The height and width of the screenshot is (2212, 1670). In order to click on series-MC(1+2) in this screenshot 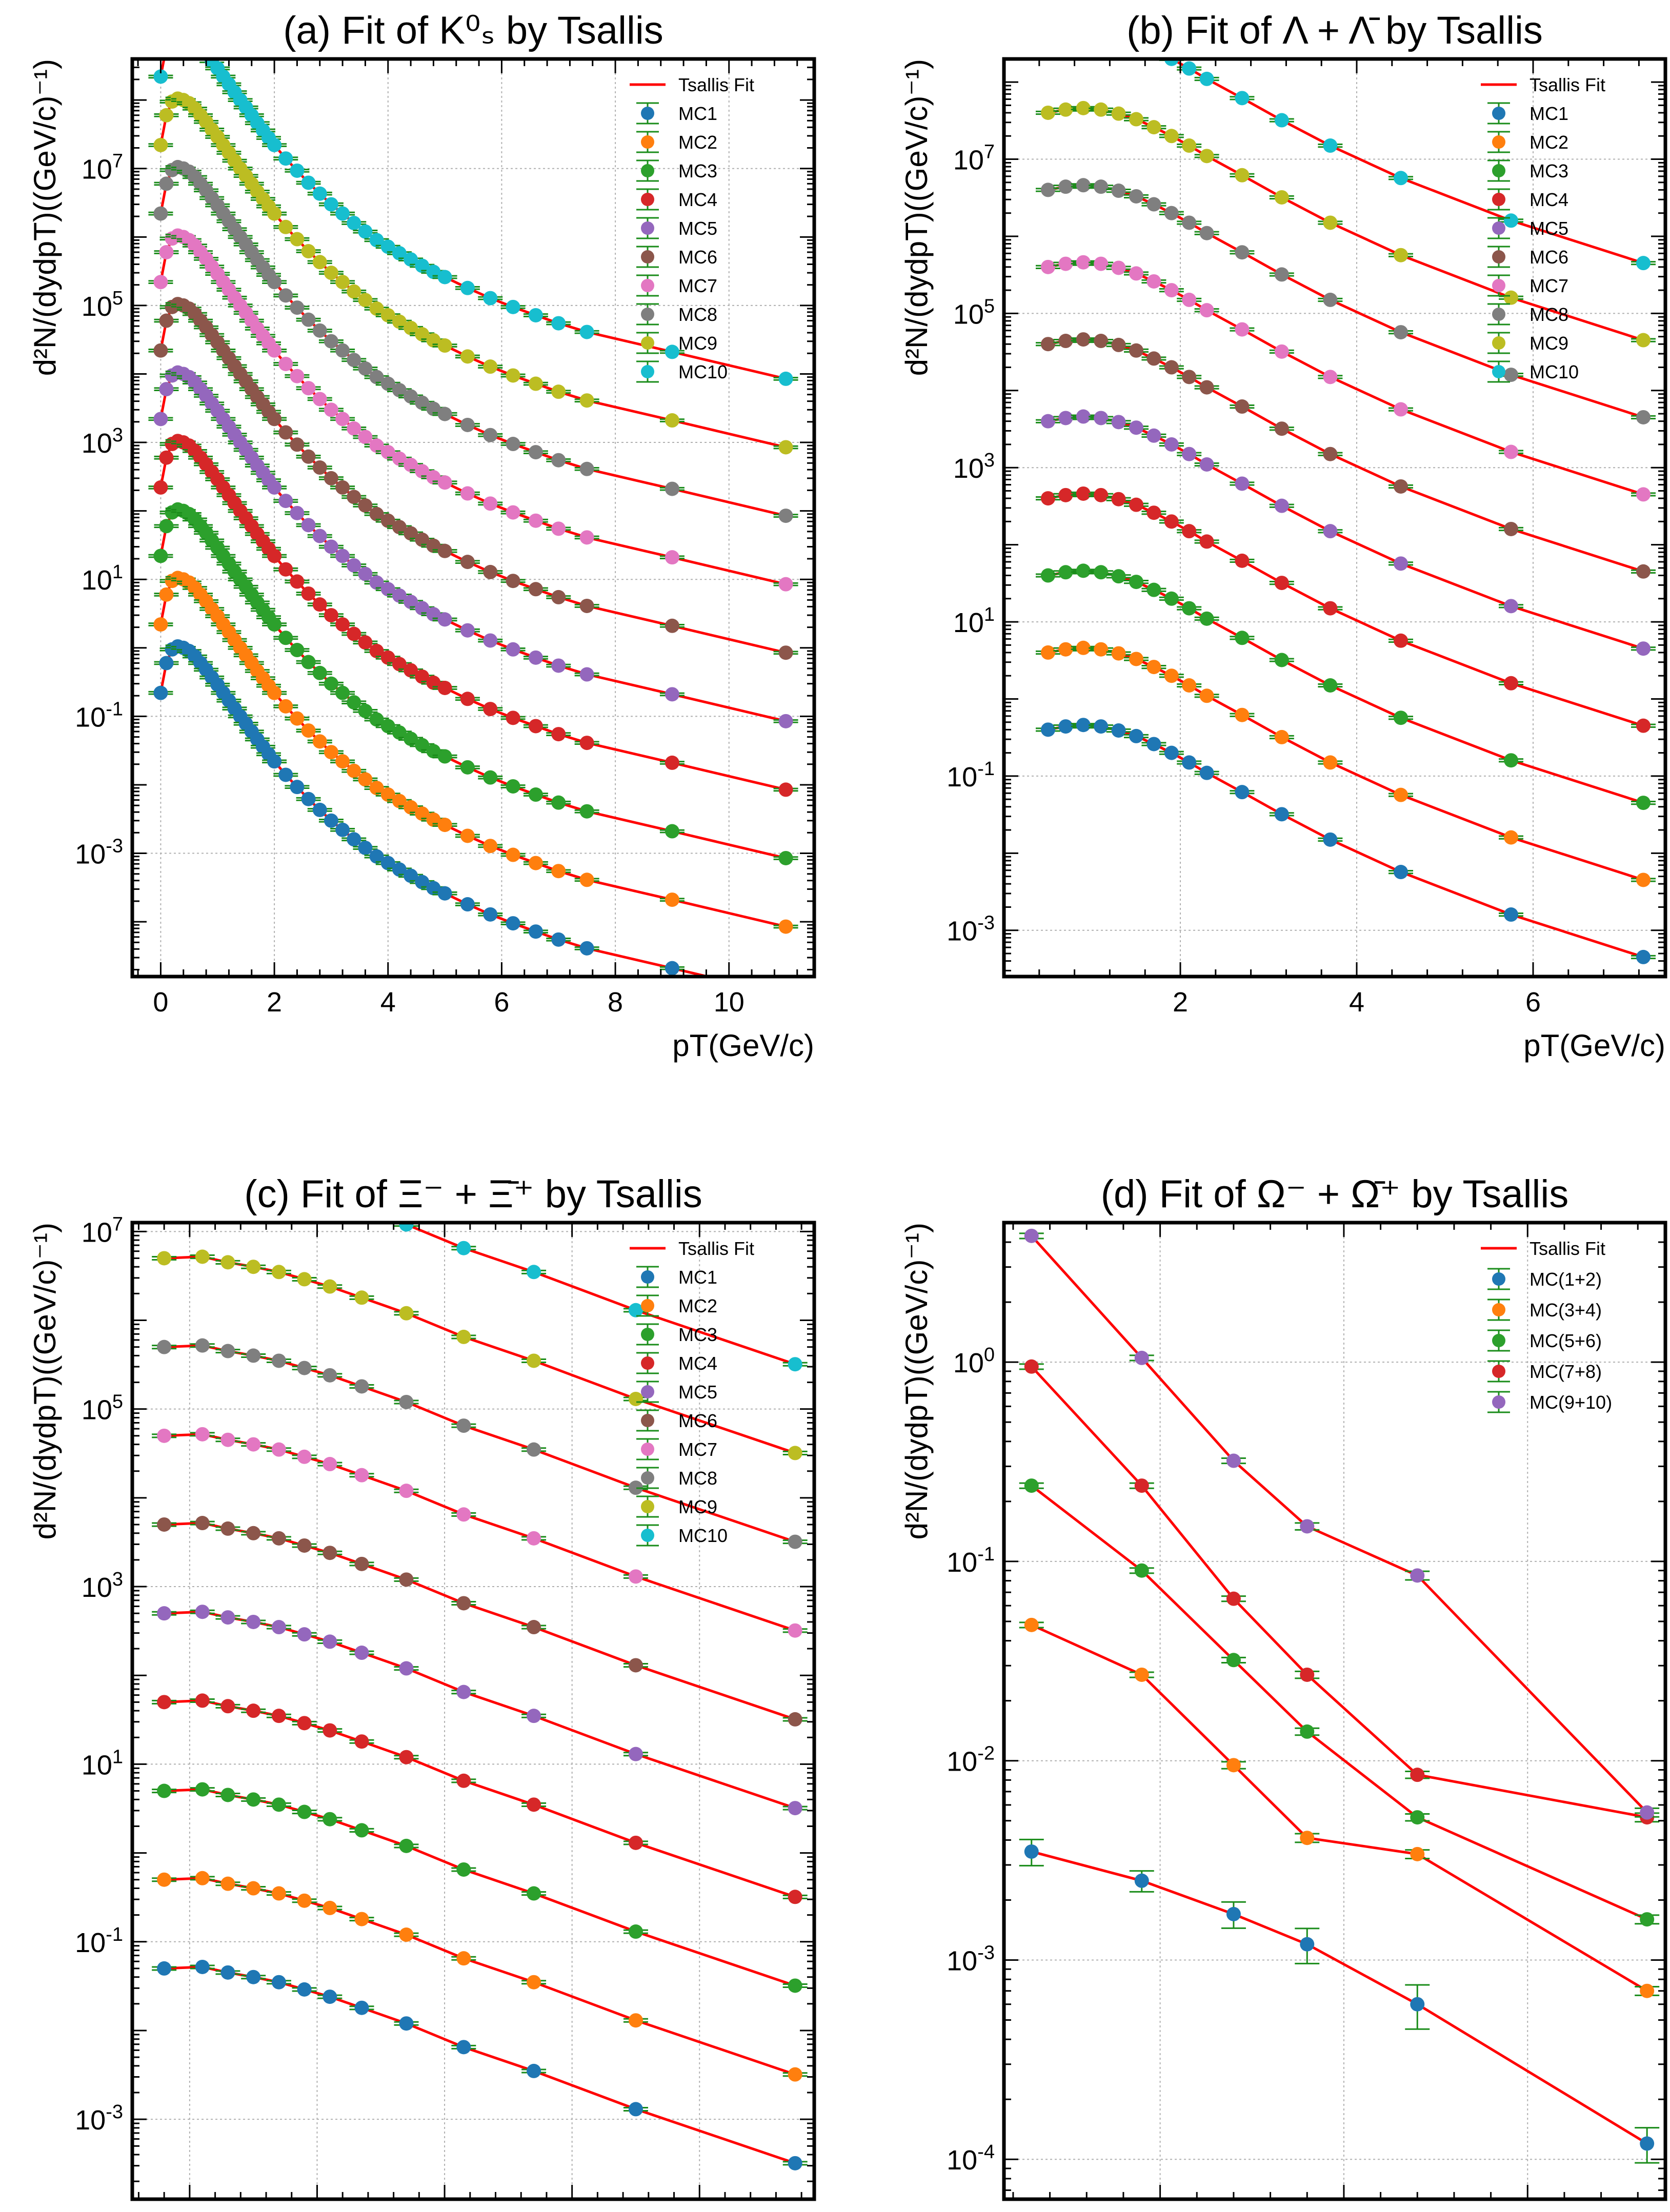, I will do `click(1339, 2001)`.